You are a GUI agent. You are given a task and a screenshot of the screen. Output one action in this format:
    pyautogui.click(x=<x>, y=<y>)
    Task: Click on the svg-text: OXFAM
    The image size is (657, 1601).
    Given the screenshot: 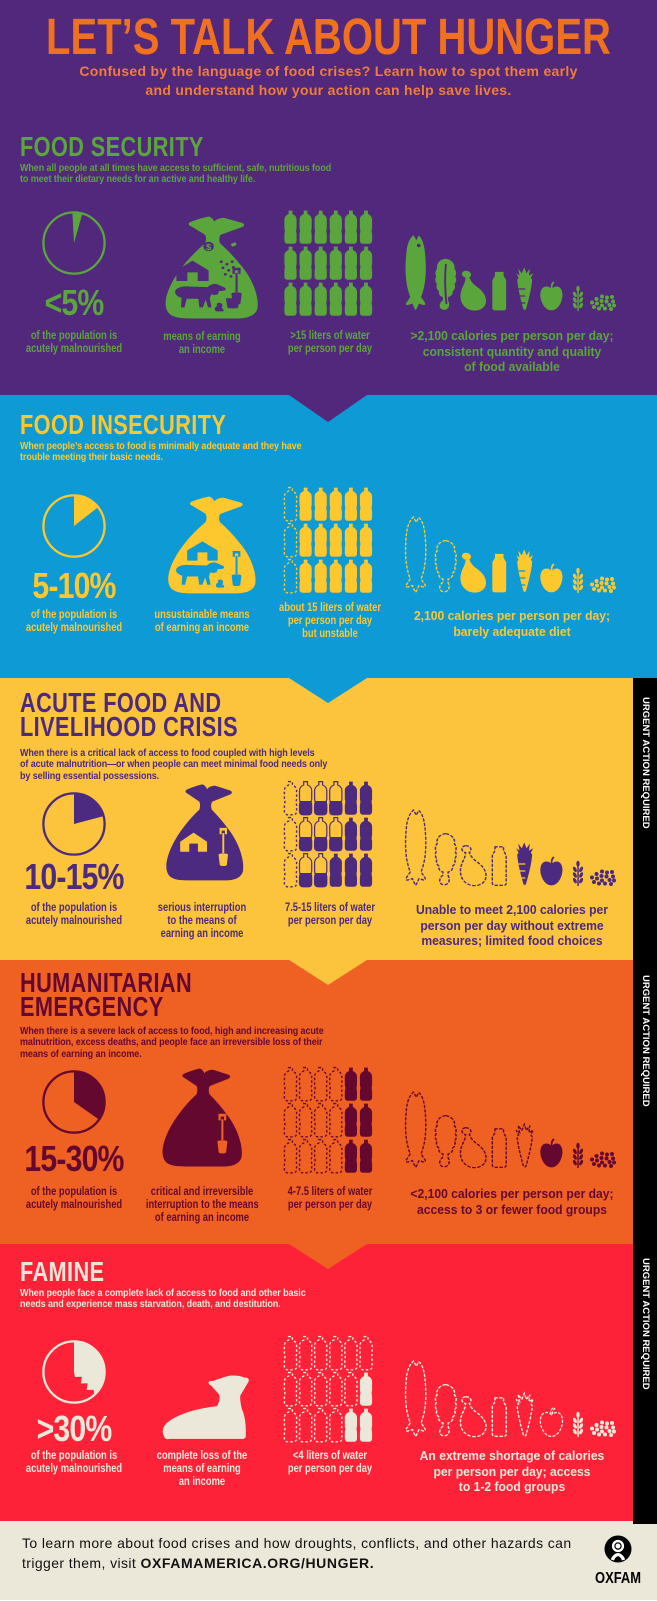 What is the action you would take?
    pyautogui.click(x=618, y=1578)
    